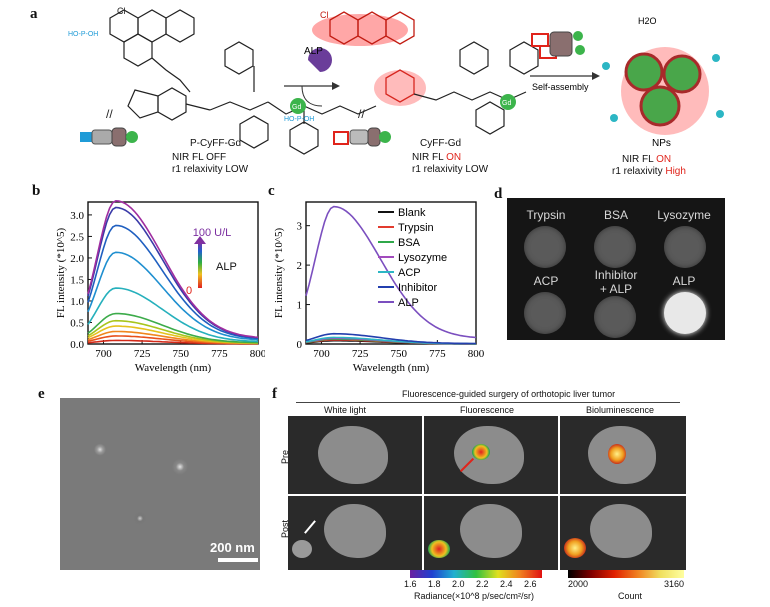 The image size is (770, 607). What do you see at coordinates (429, 157) in the screenshot?
I see `product-fl-prefix: NIR FL` at bounding box center [429, 157].